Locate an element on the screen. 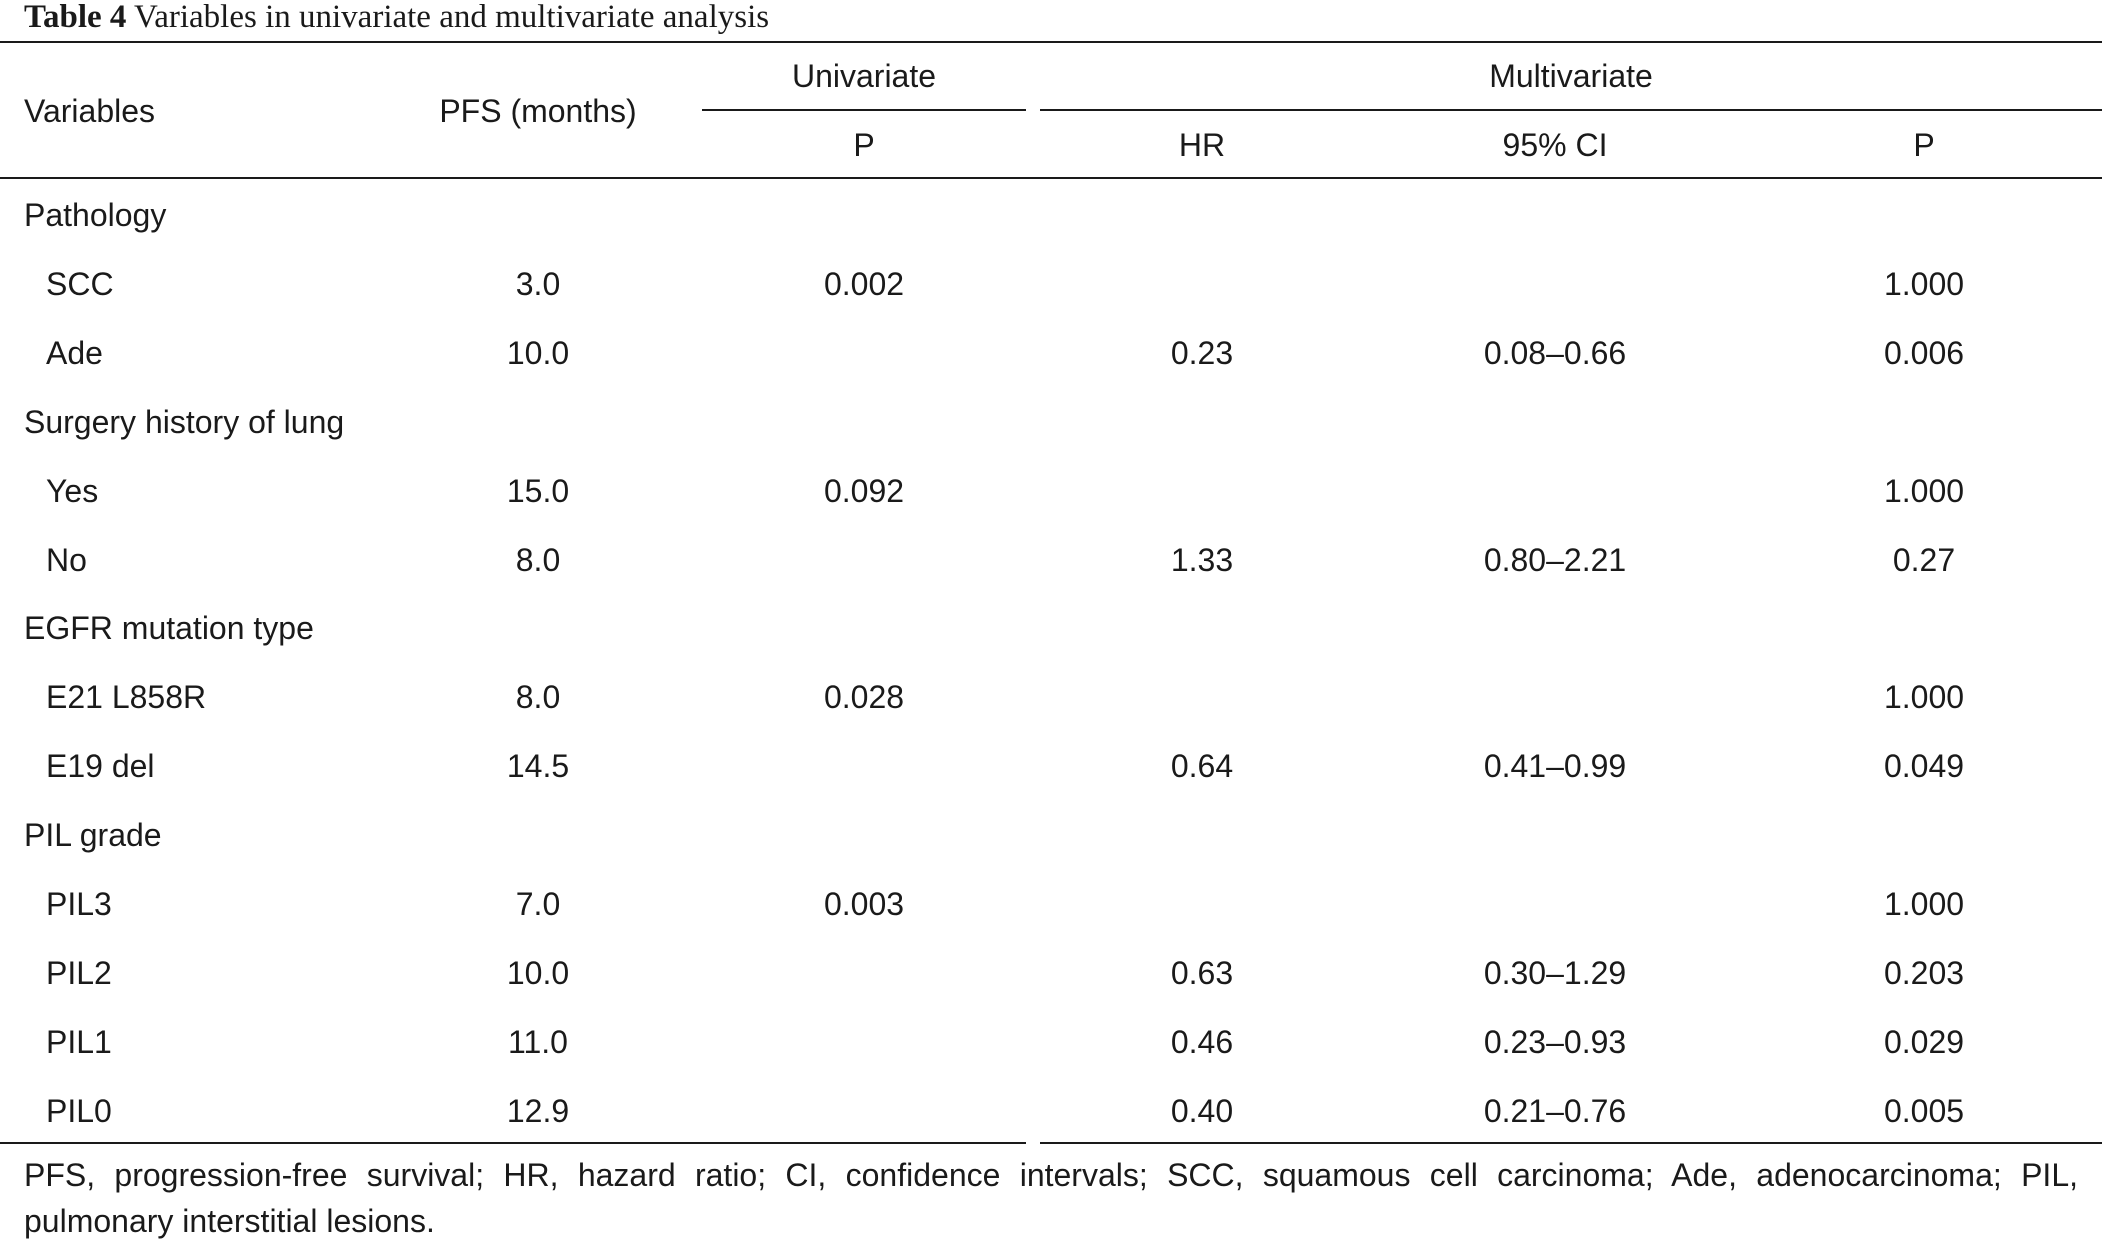 This screenshot has height=1244, width=2102. header-pfs: PFS (months) is located at coordinates (538, 111).